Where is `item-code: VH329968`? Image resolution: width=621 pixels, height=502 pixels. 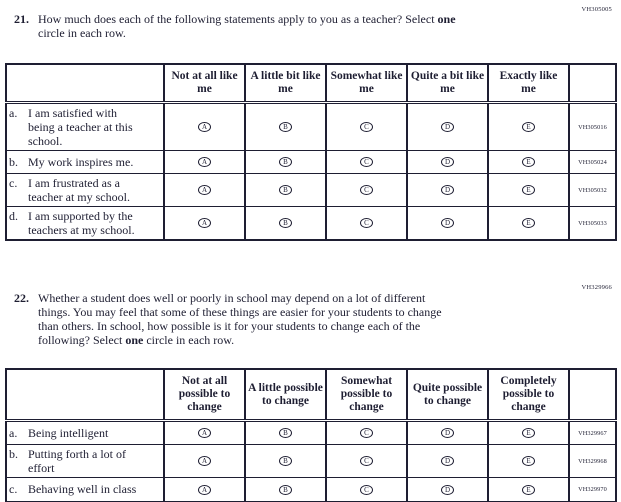
item-code: VH329968 is located at coordinates (592, 461).